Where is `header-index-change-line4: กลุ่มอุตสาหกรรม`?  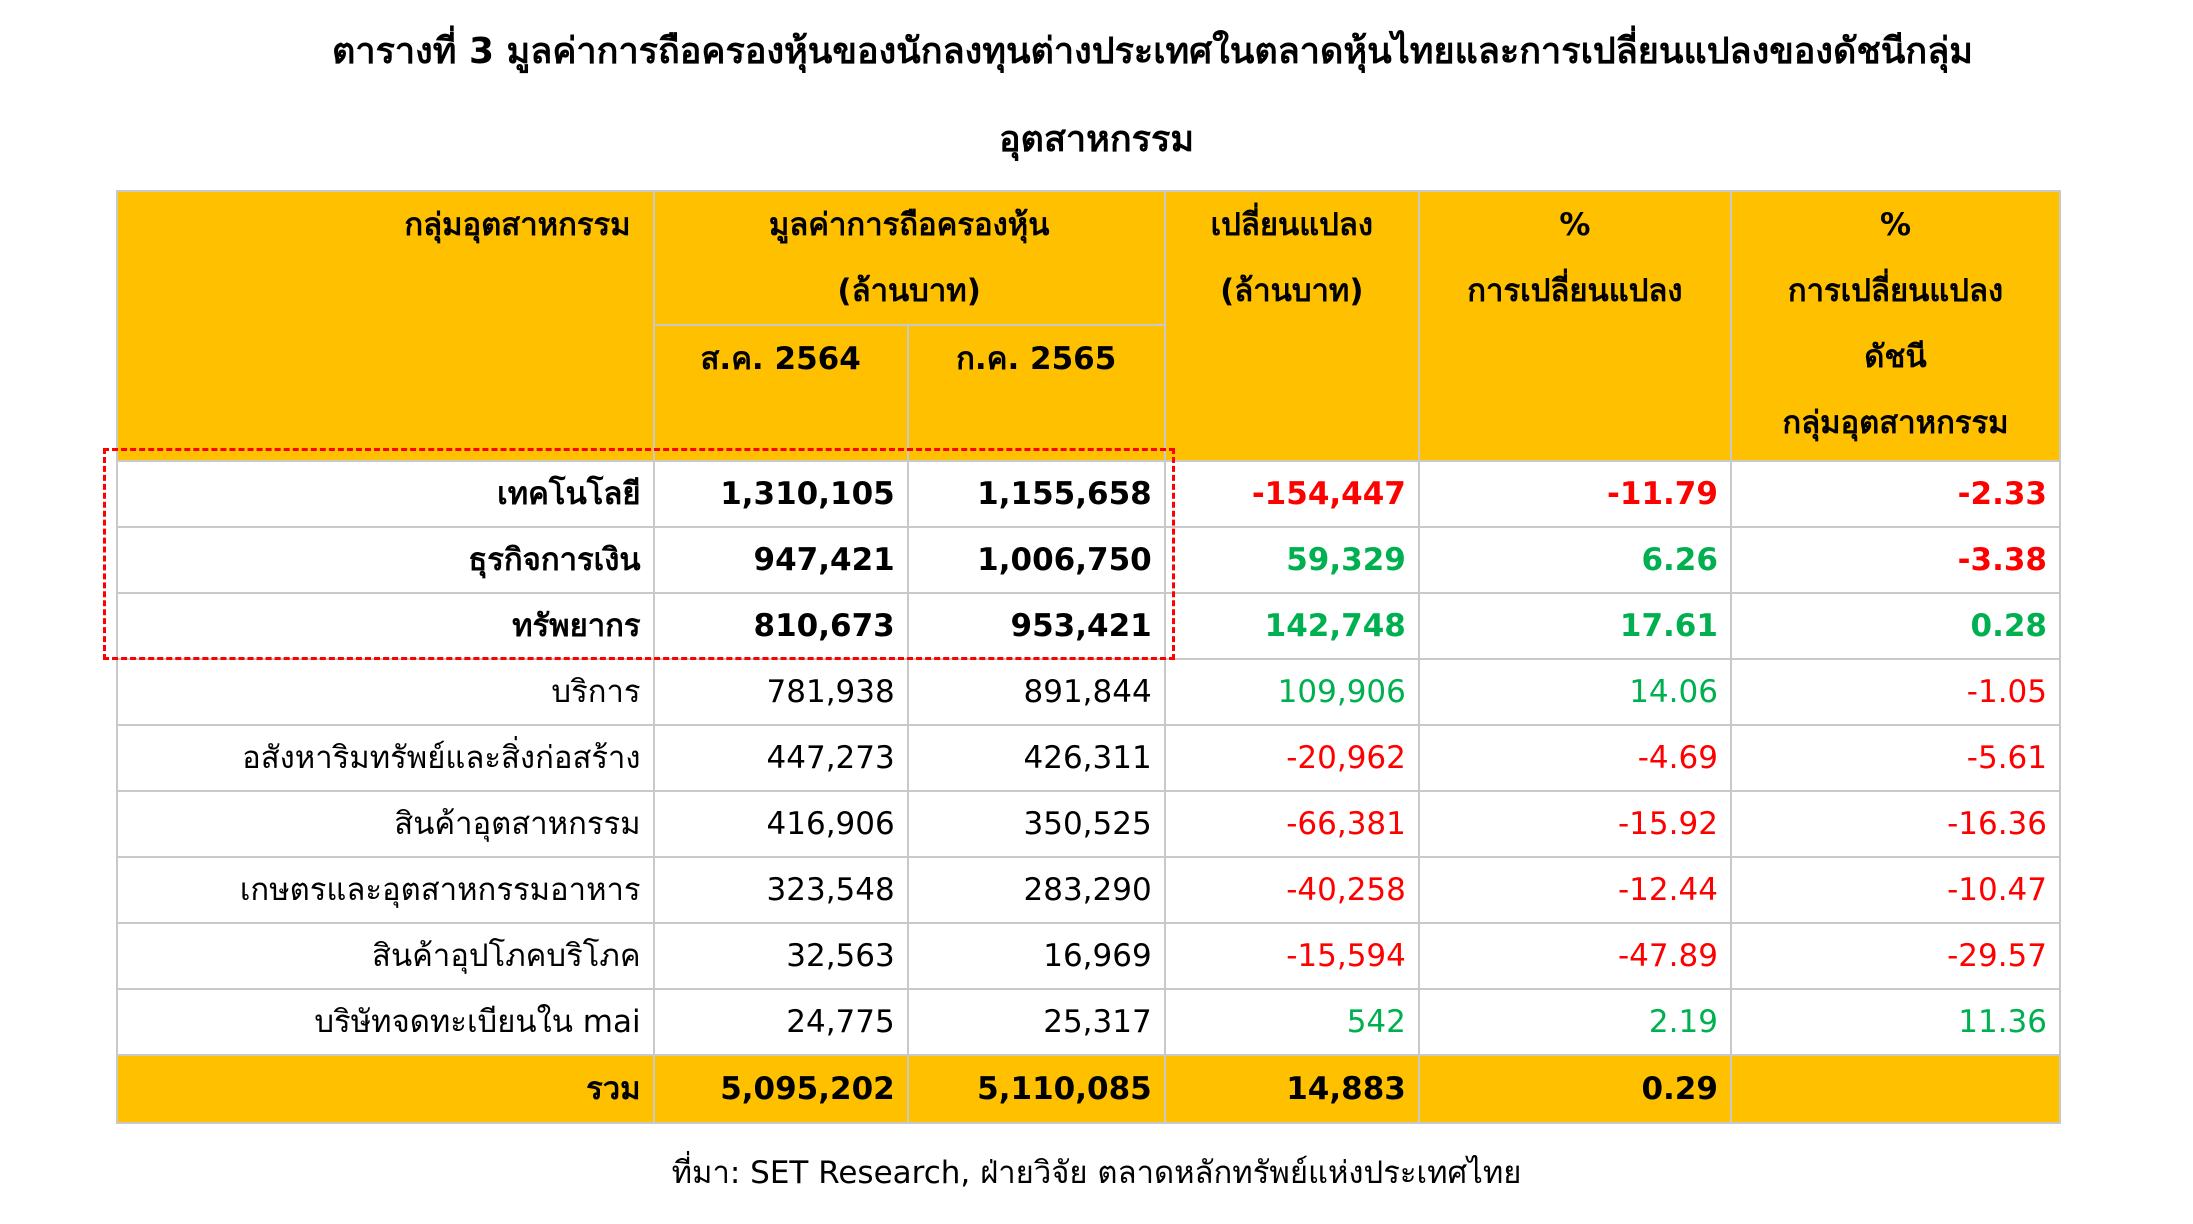
header-index-change-line4: กลุ่มอุตสาหกรรม is located at coordinates (1895, 423).